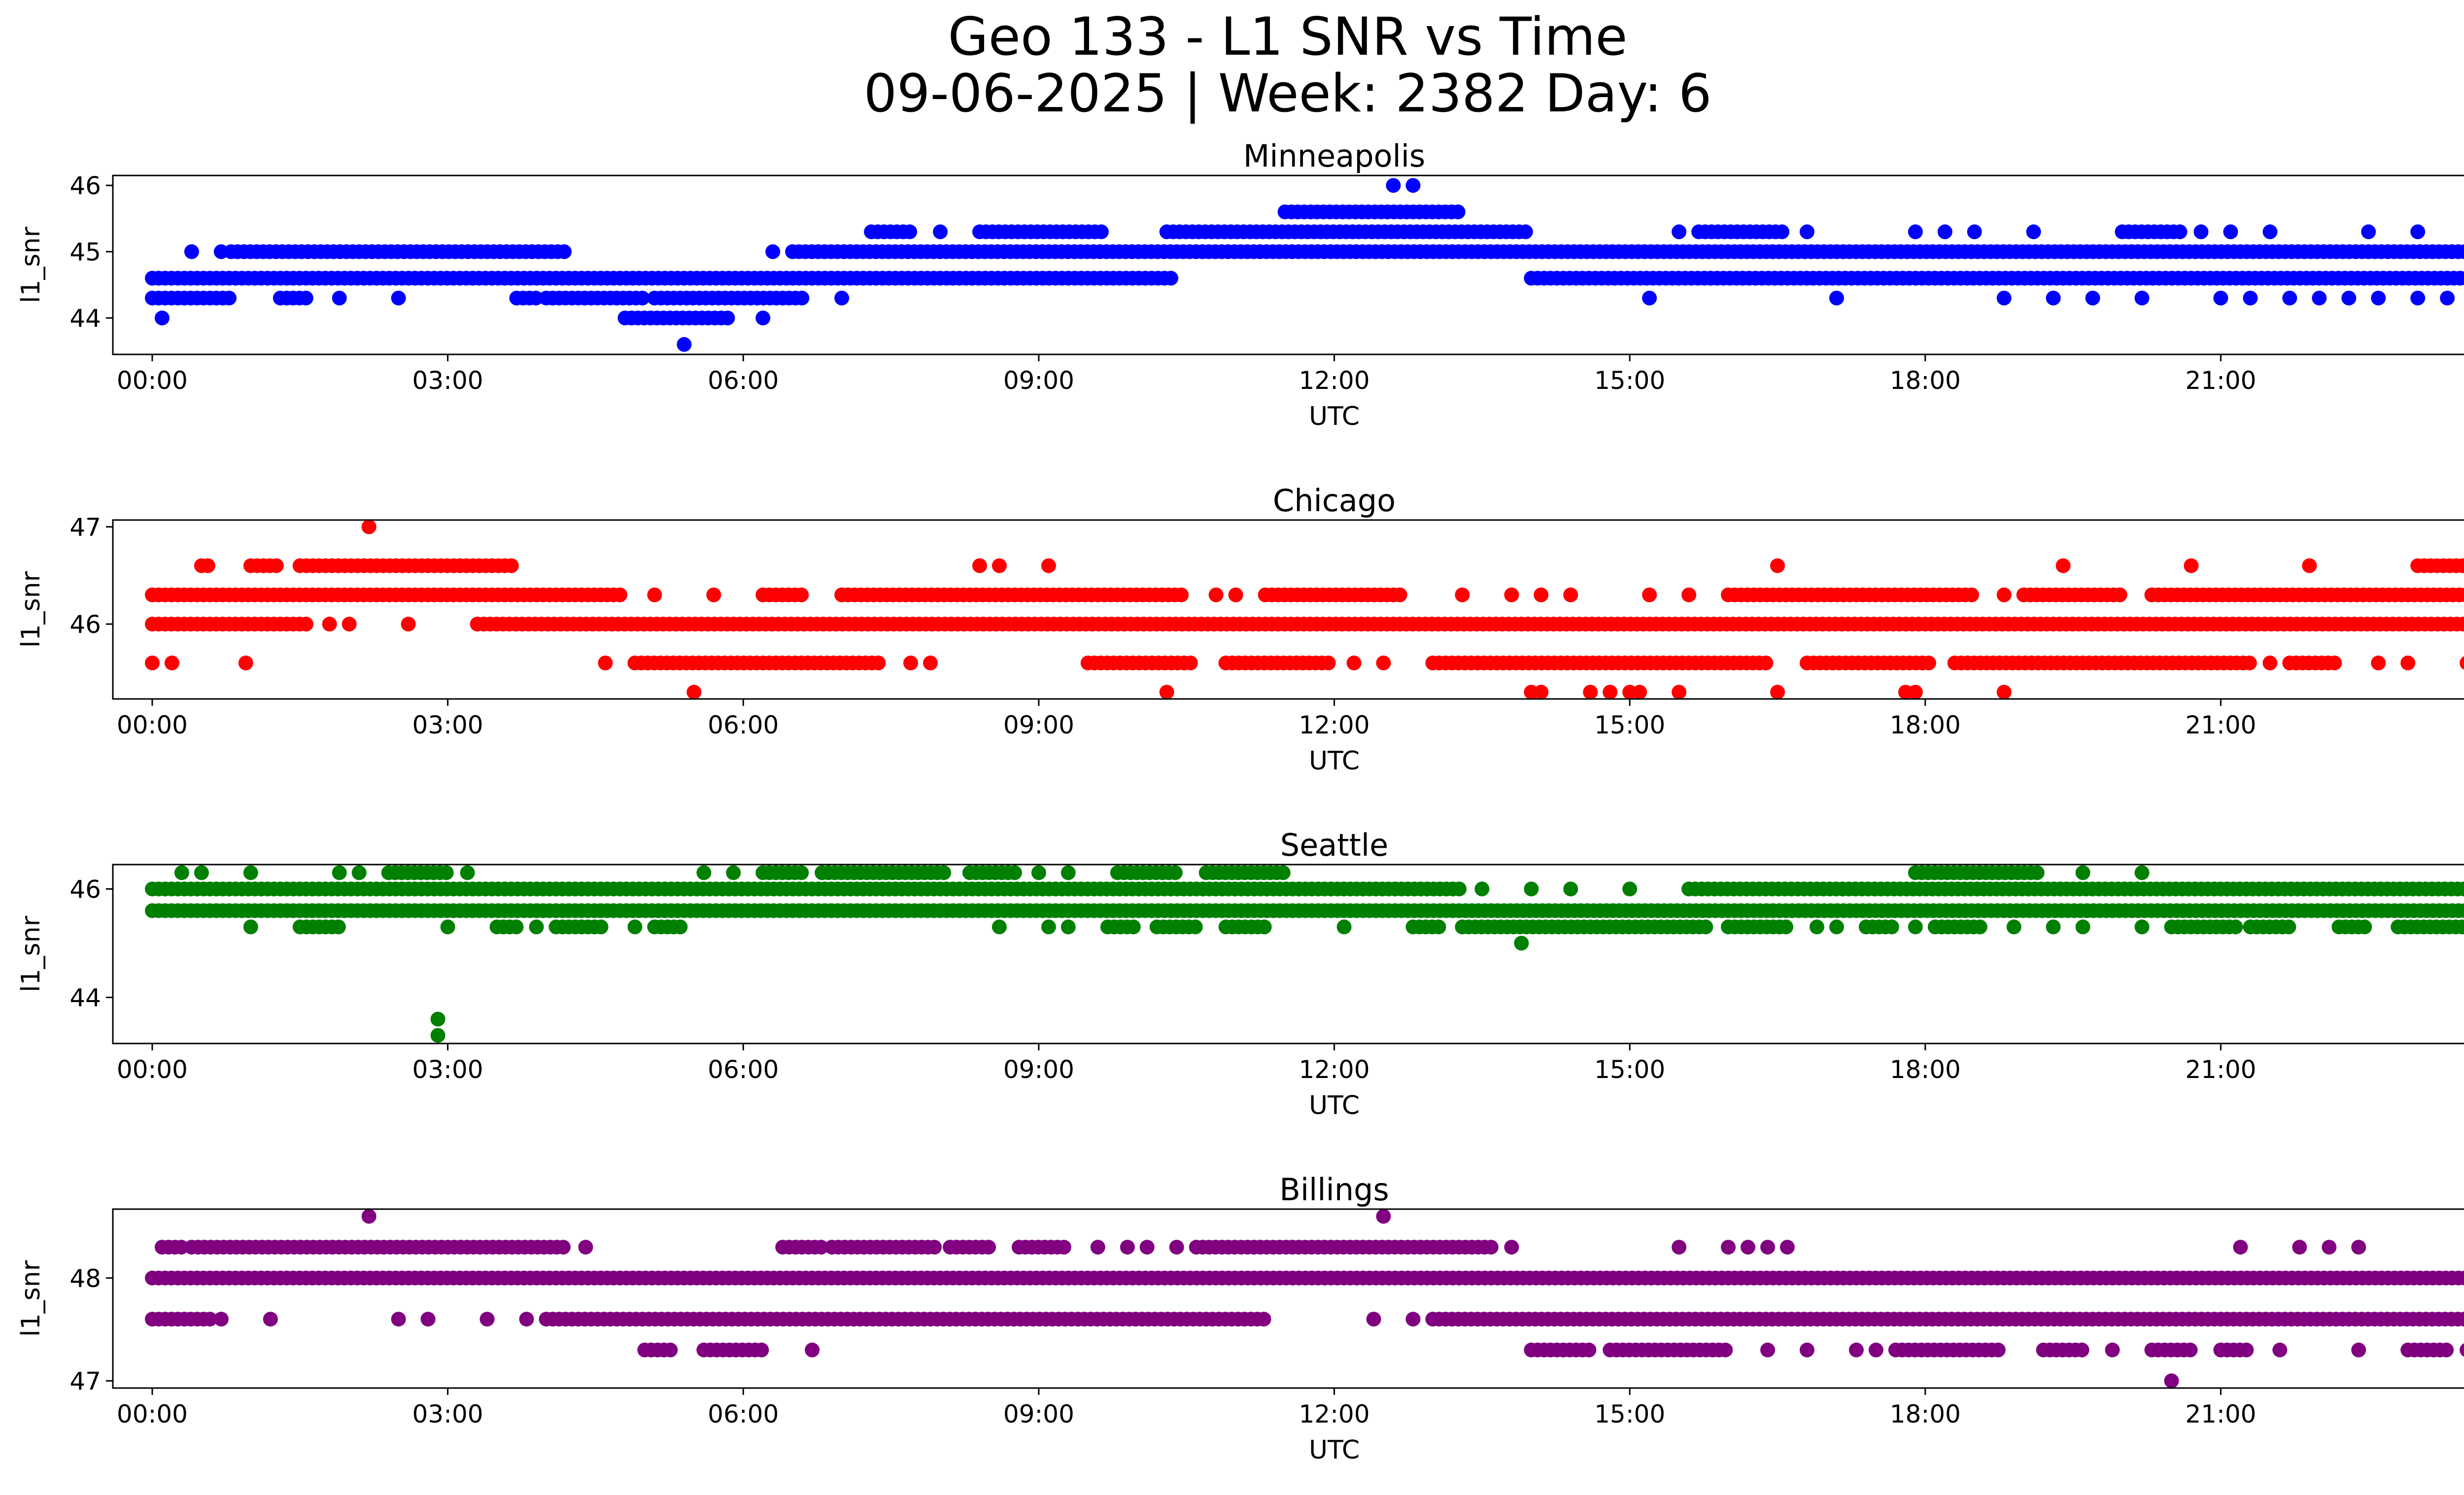  What do you see at coordinates (1334, 1190) in the screenshot?
I see `panel-title: Billings` at bounding box center [1334, 1190].